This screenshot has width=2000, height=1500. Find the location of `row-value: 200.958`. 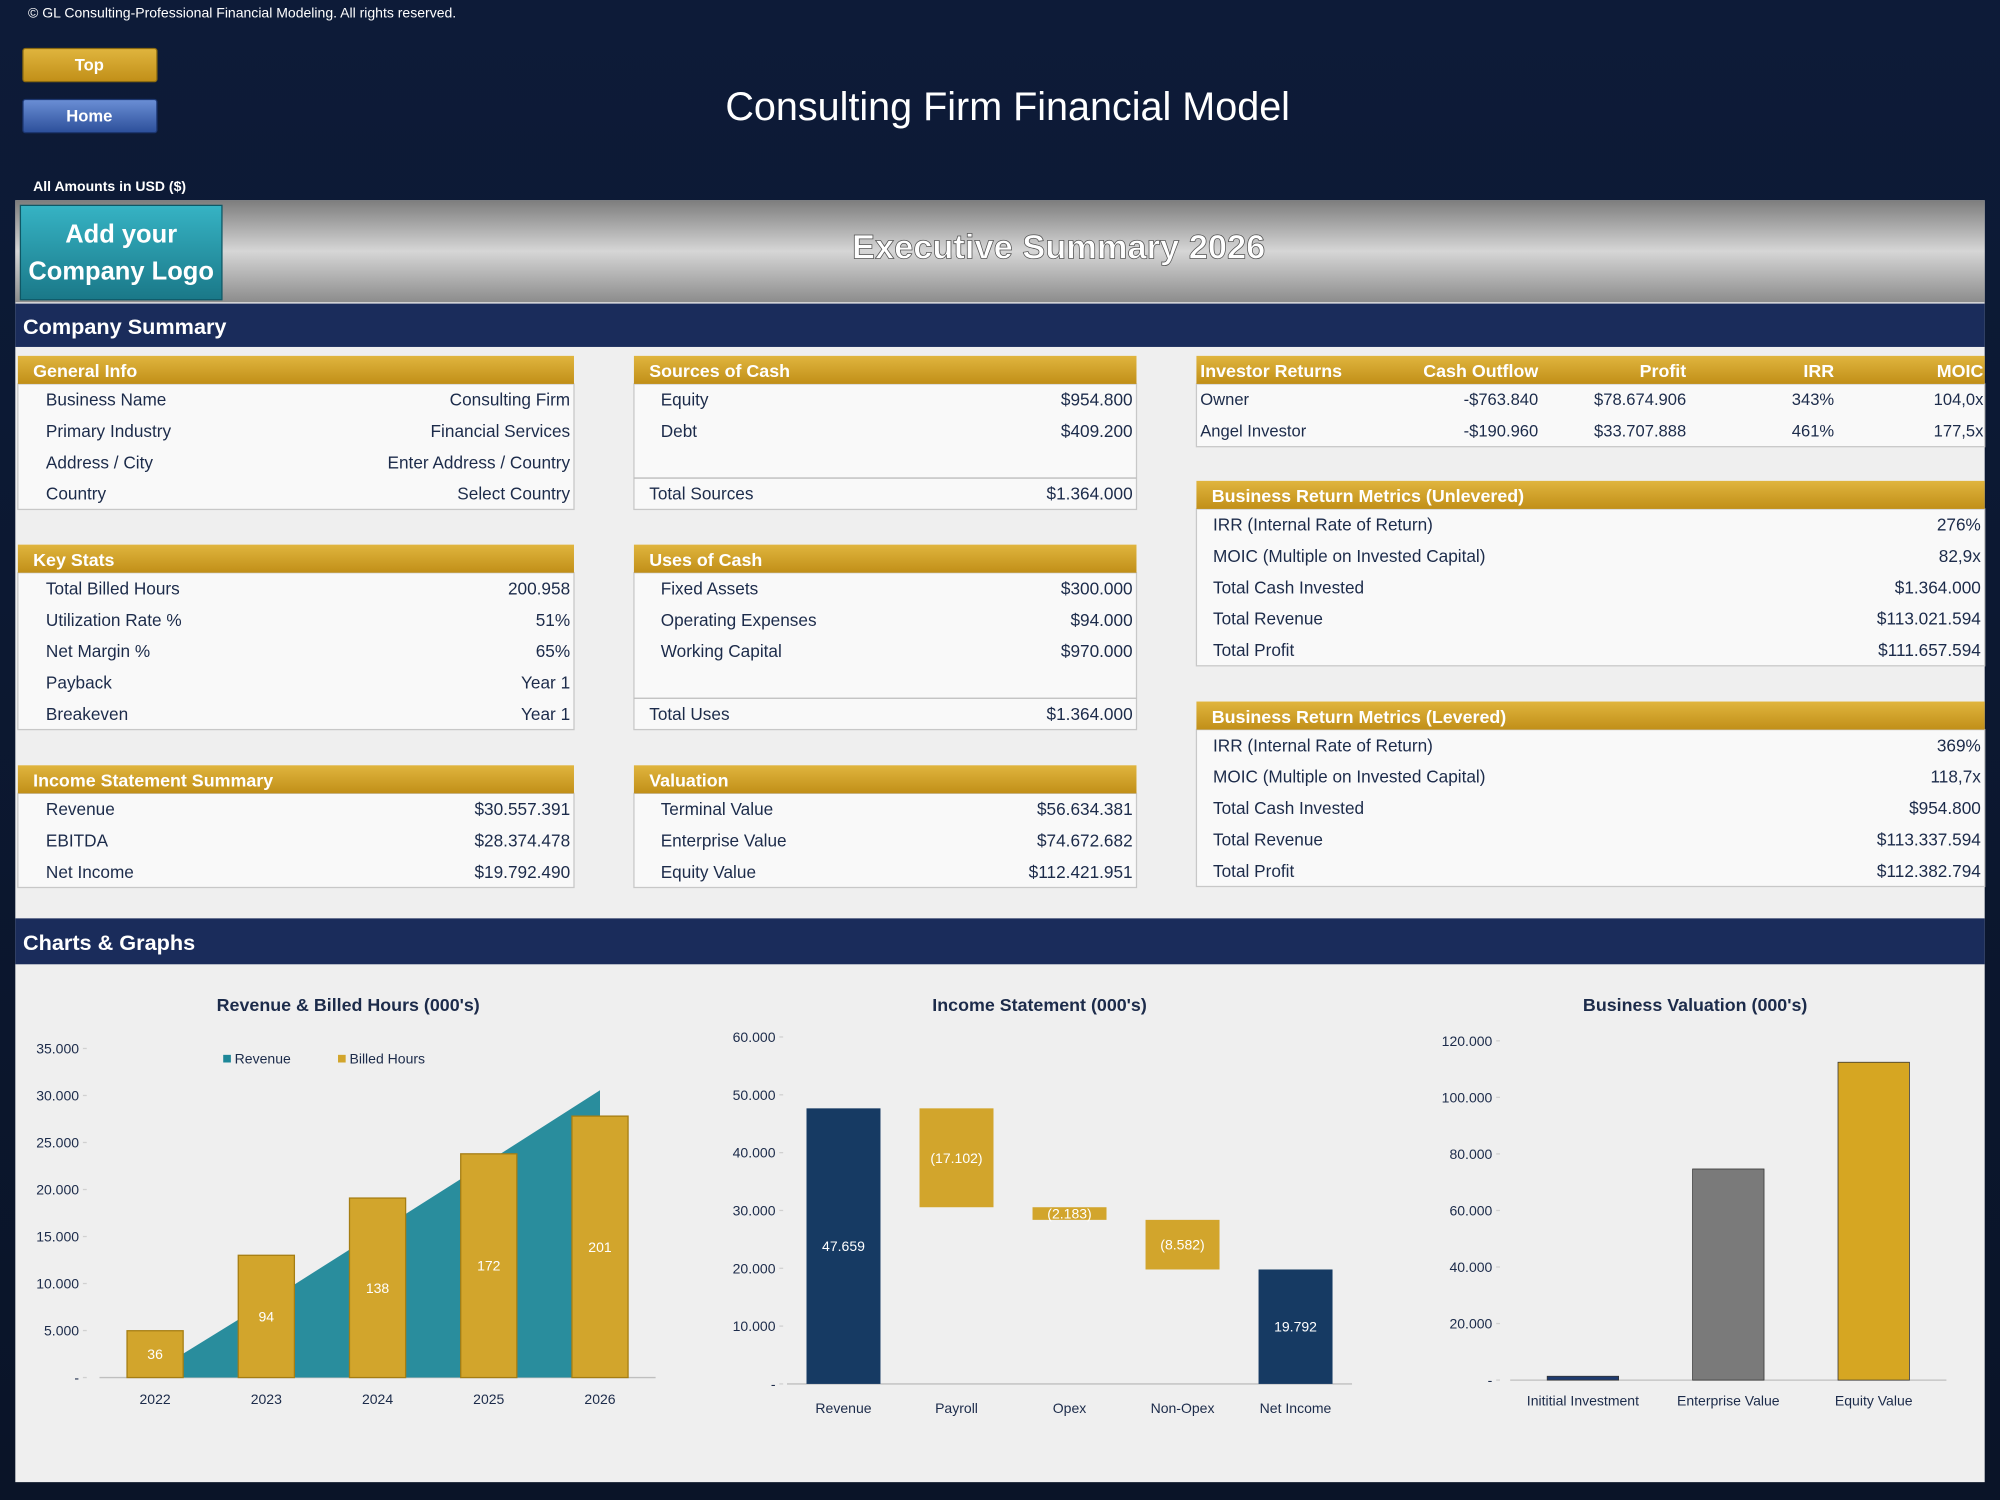

row-value: 200.958 is located at coordinates (539, 588).